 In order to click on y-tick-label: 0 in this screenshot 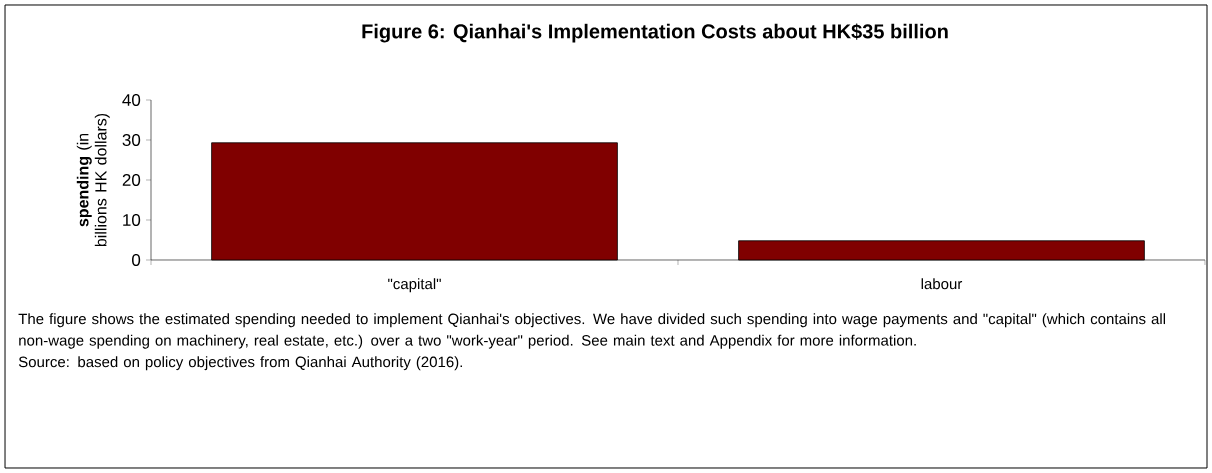, I will do `click(136, 260)`.